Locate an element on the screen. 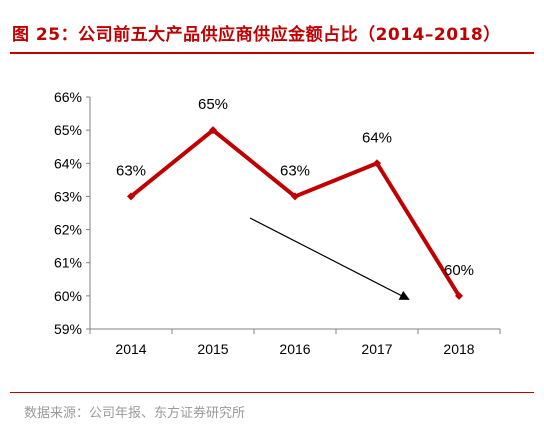 This screenshot has height=436, width=544. y-tick-label: 59% is located at coordinates (68, 329).